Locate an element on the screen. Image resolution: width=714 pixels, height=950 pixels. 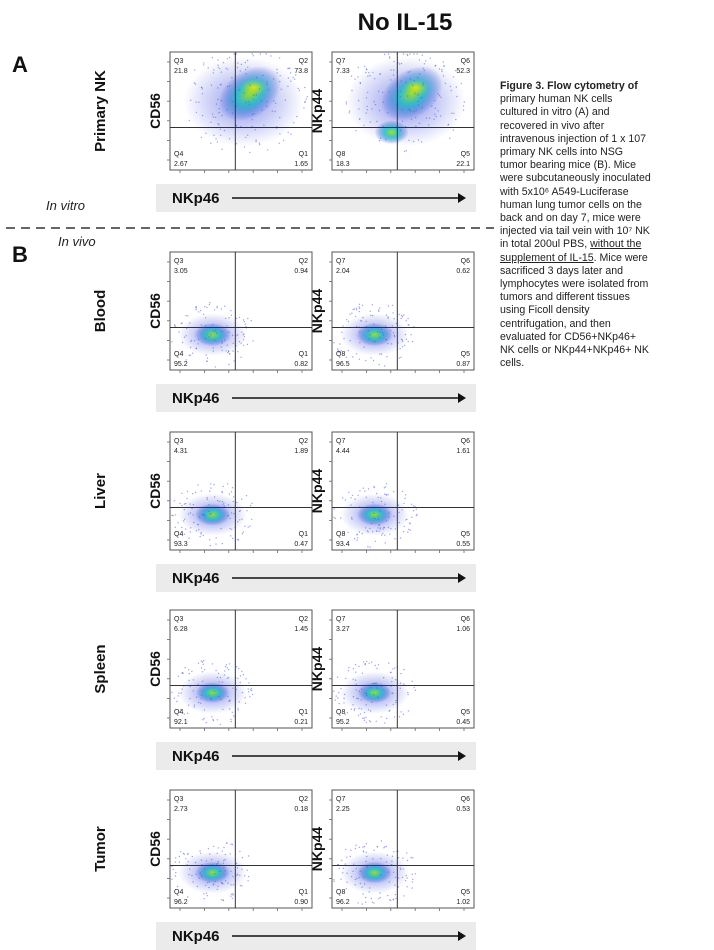
quadrant-value: 0.47 is located at coordinates (301, 544).